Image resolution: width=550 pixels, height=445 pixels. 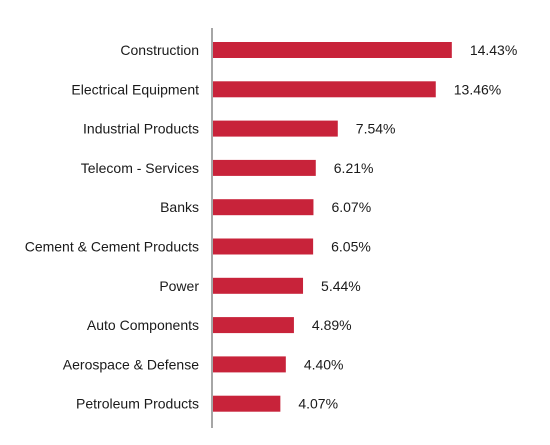 I want to click on category-label-9: Petroleum Products, so click(x=137, y=404).